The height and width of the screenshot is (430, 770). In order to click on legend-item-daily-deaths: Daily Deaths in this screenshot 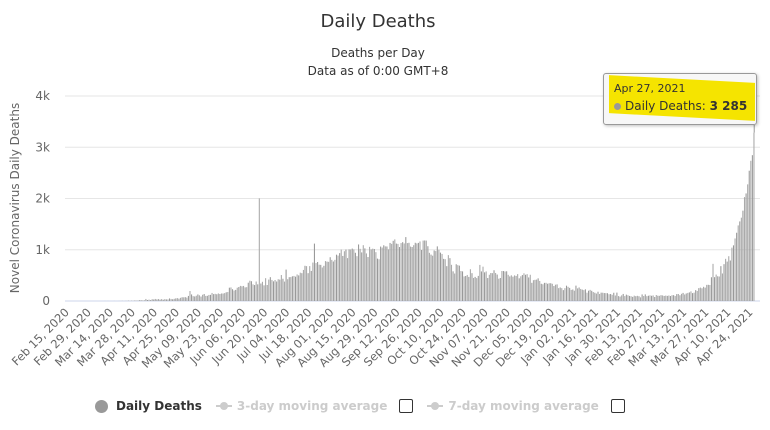, I will do `click(148, 406)`.